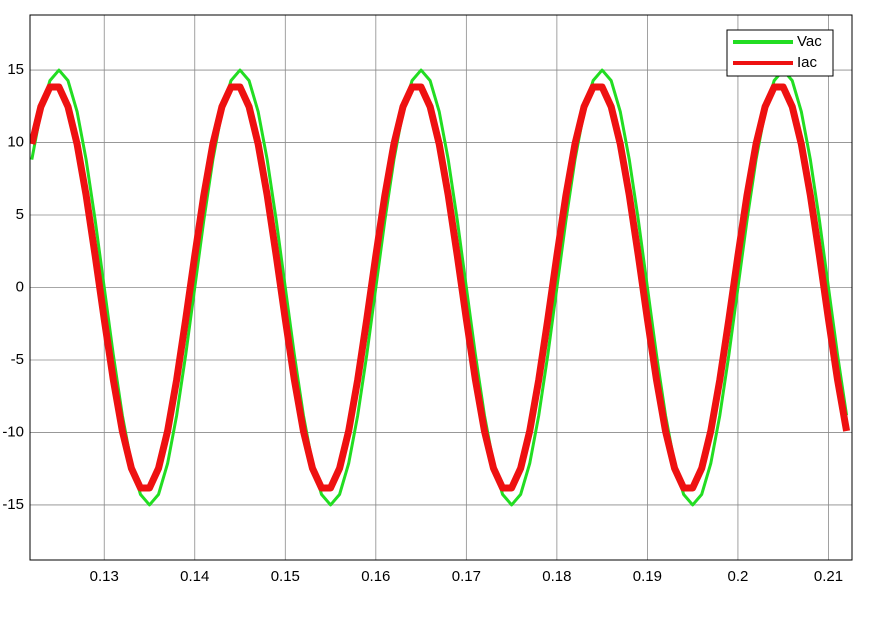 This screenshot has height=624, width=875. I want to click on y-tick-label: 15, so click(15, 69).